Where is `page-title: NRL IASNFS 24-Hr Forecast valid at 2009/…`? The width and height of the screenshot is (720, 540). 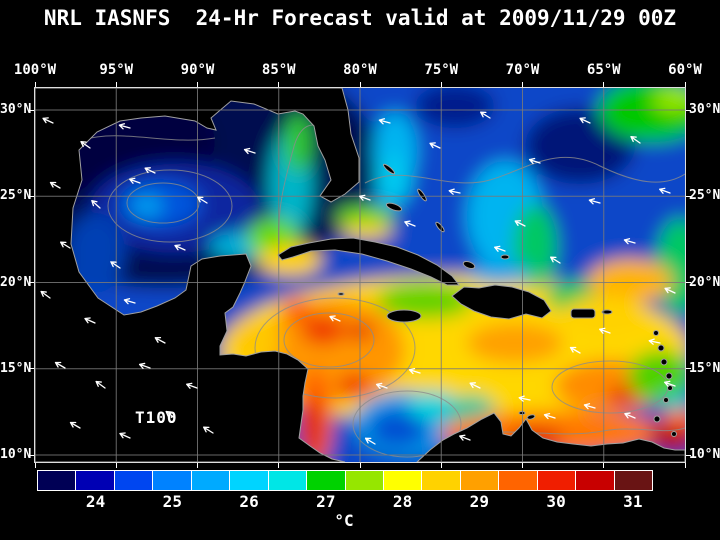
page-title: NRL IASNFS 24-Hr Forecast valid at 2009/… is located at coordinates (360, 18).